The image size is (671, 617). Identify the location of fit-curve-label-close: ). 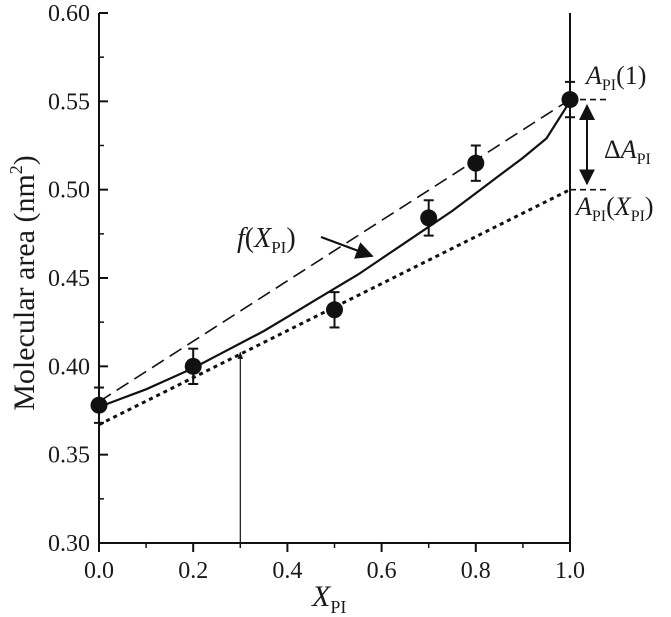
(290, 238).